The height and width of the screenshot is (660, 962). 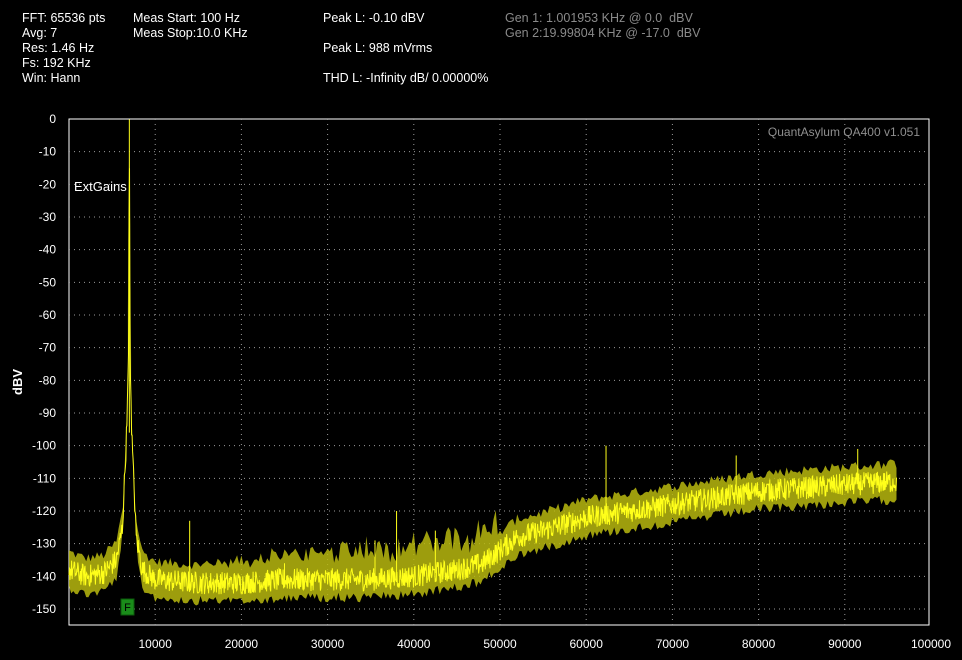 What do you see at coordinates (48, 152) in the screenshot?
I see `y-tick-label: -10` at bounding box center [48, 152].